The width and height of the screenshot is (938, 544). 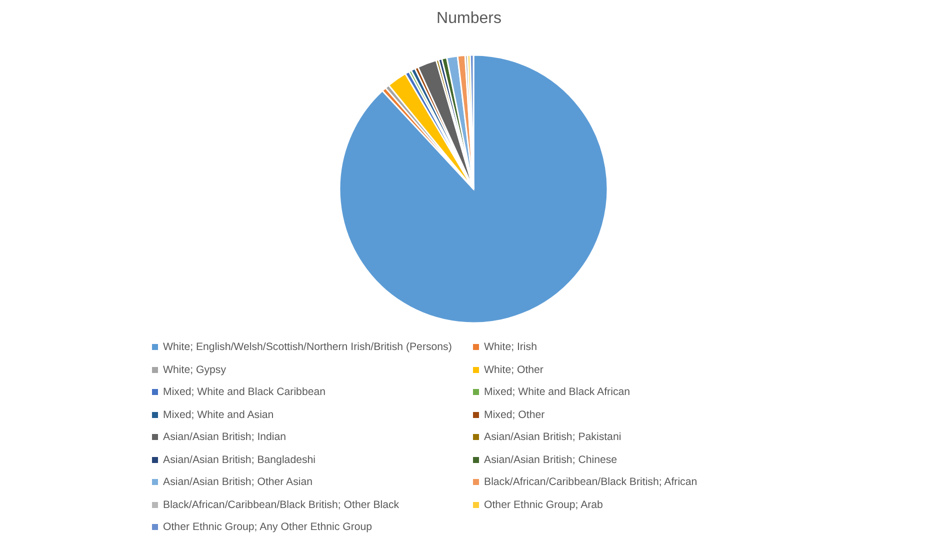 What do you see at coordinates (543, 504) in the screenshot?
I see `legend-label: Other Ethnic Group; Arab` at bounding box center [543, 504].